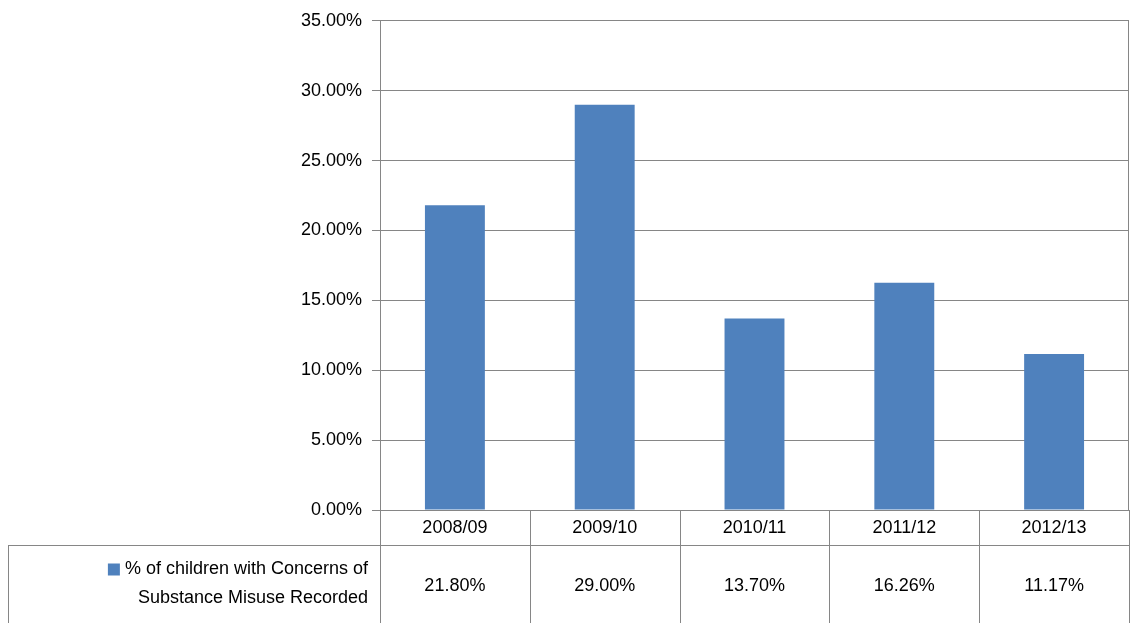  What do you see at coordinates (331, 89) in the screenshot?
I see `y-tick-label: 30.00%` at bounding box center [331, 89].